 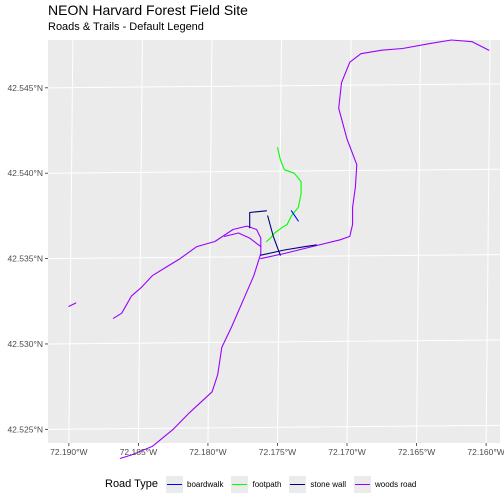 What do you see at coordinates (25, 344) in the screenshot?
I see `y-tick-label: 42.530°N` at bounding box center [25, 344].